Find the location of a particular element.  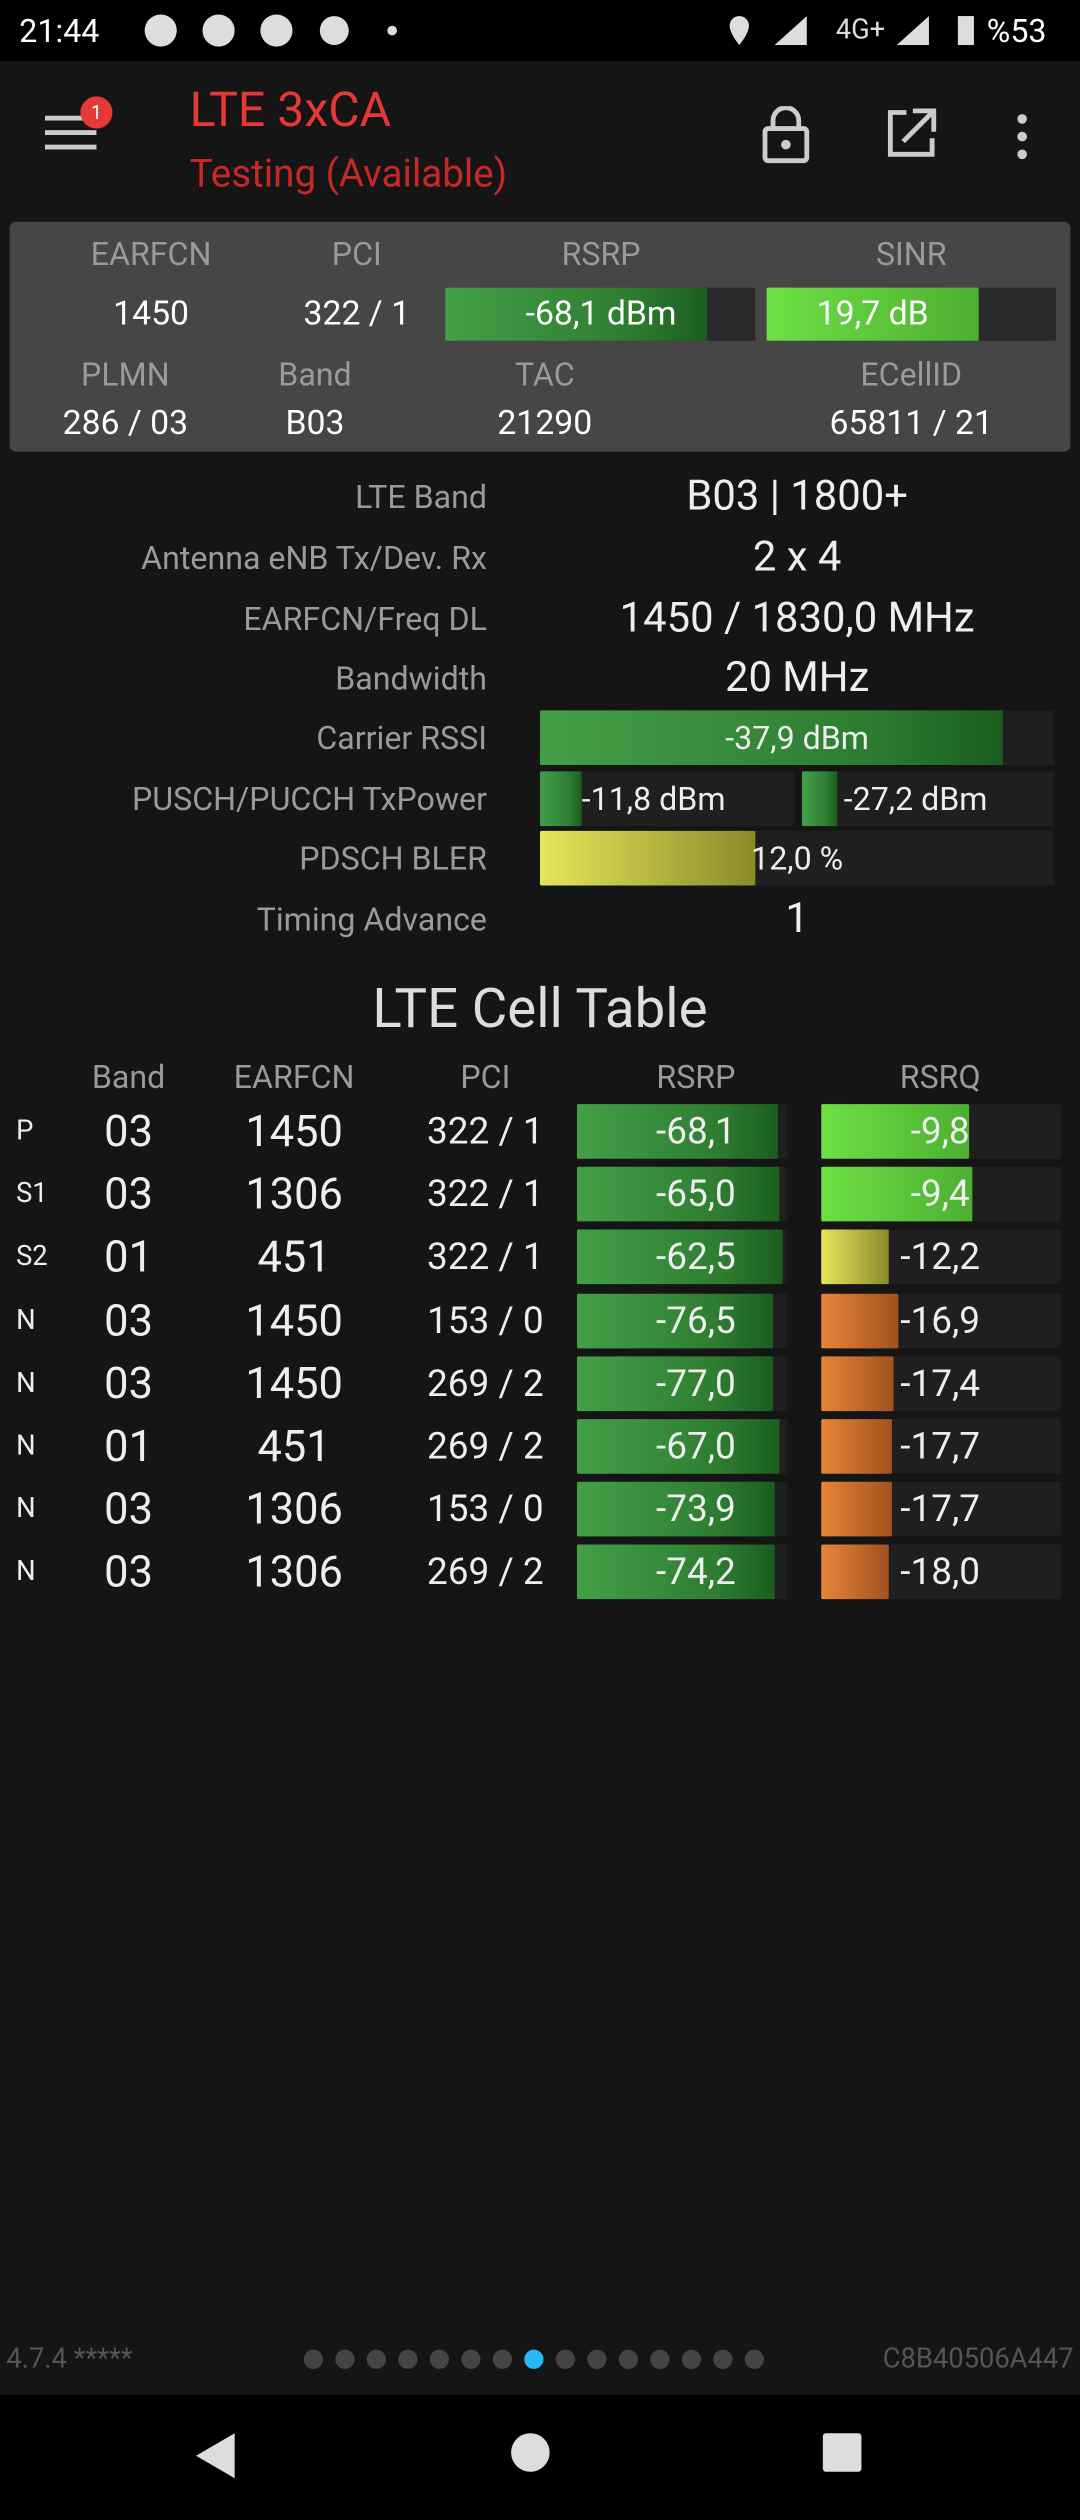

recents-button is located at coordinates (842, 2452).